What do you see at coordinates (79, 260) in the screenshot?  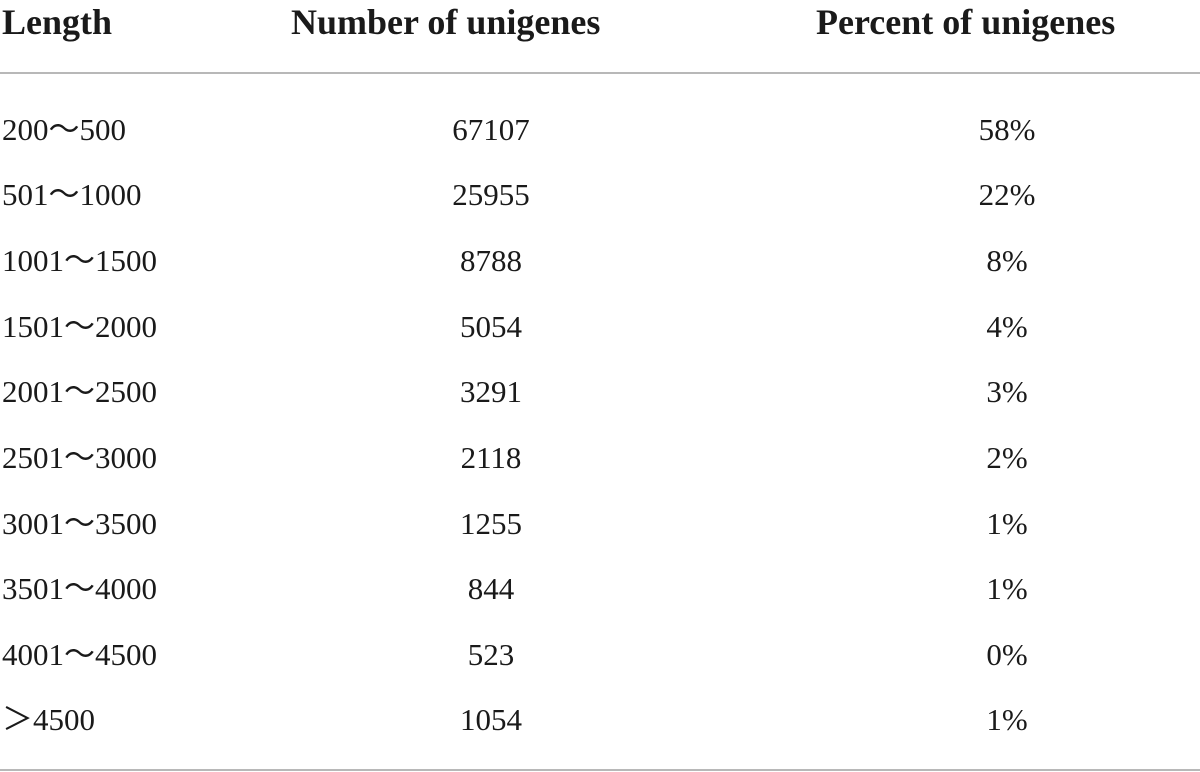 I see `cell-length: 1001～1500` at bounding box center [79, 260].